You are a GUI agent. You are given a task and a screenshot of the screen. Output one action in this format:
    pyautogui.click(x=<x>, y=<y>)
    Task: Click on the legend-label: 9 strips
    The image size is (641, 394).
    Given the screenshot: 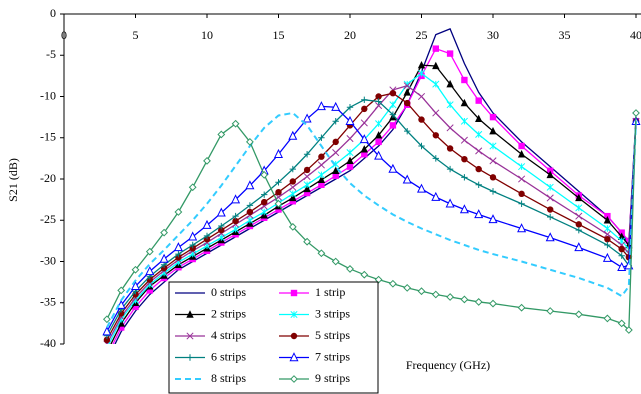 What is the action you would take?
    pyautogui.click(x=332, y=378)
    